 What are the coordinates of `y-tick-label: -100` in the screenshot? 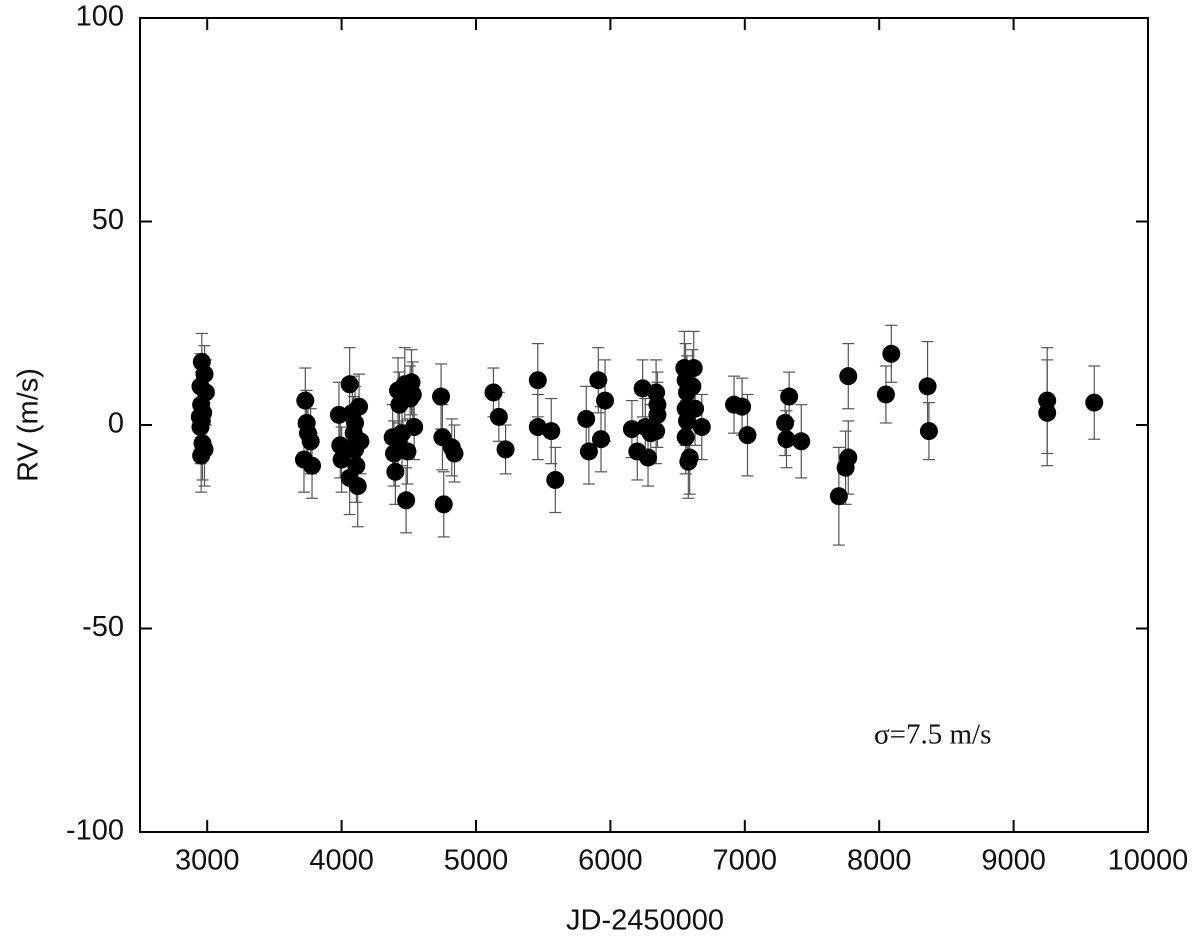 It's located at (95, 831).